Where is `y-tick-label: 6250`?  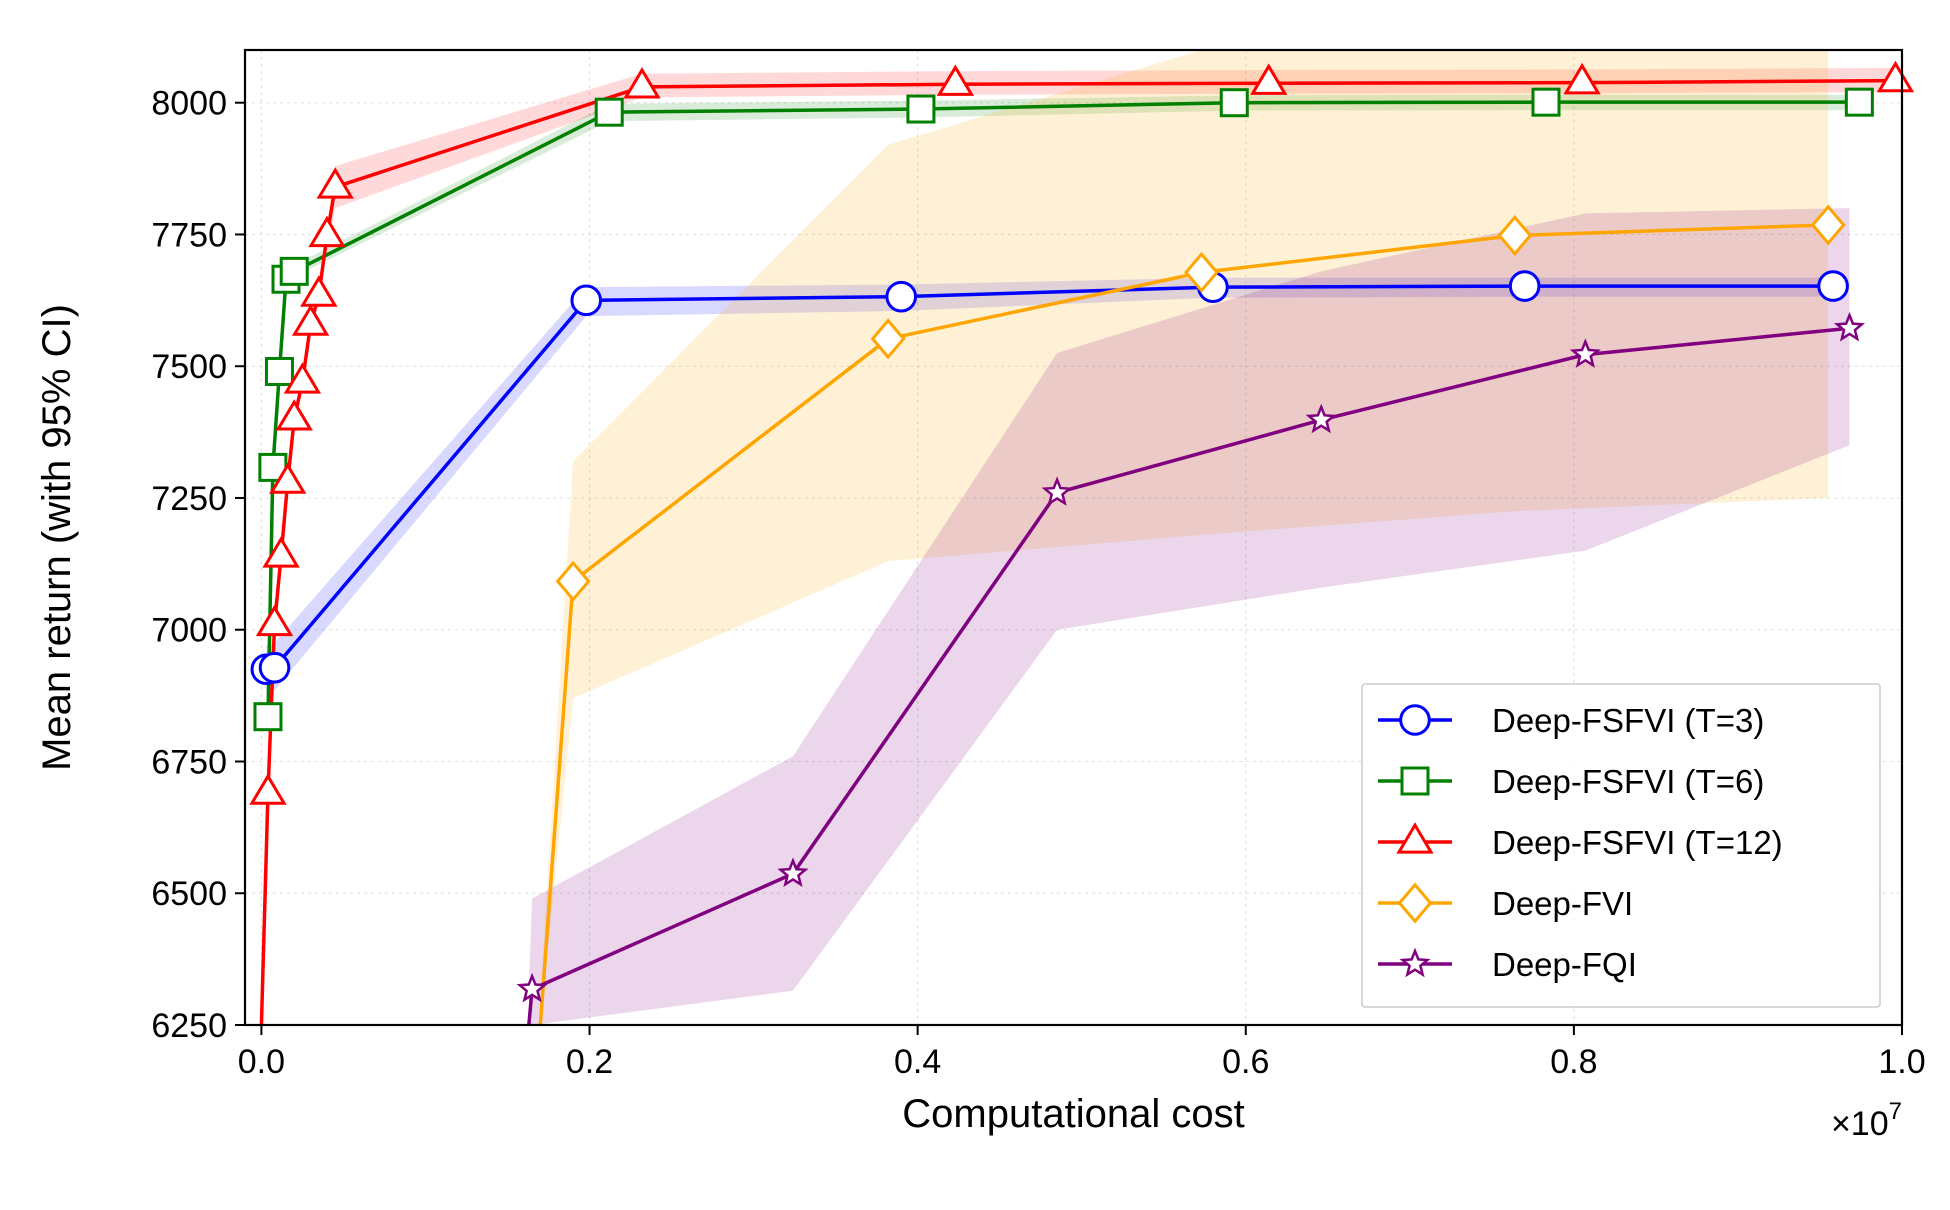
y-tick-label: 6250 is located at coordinates (189, 1026).